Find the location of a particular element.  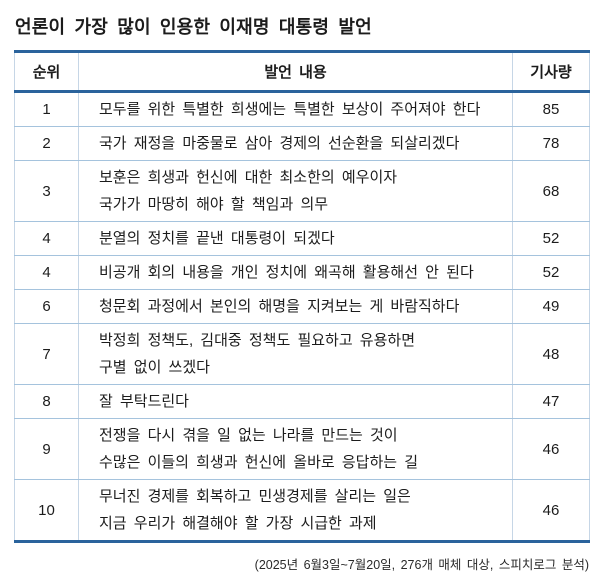

statement-line: 박정희 정책도, 김대중 정책도 필요하고 유용하면 is located at coordinates (257, 340).